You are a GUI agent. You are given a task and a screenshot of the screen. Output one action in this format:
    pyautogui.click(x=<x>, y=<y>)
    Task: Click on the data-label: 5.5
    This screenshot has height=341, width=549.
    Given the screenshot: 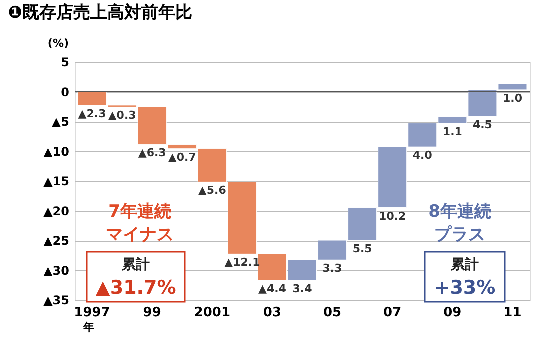 What is the action you would take?
    pyautogui.click(x=362, y=249)
    